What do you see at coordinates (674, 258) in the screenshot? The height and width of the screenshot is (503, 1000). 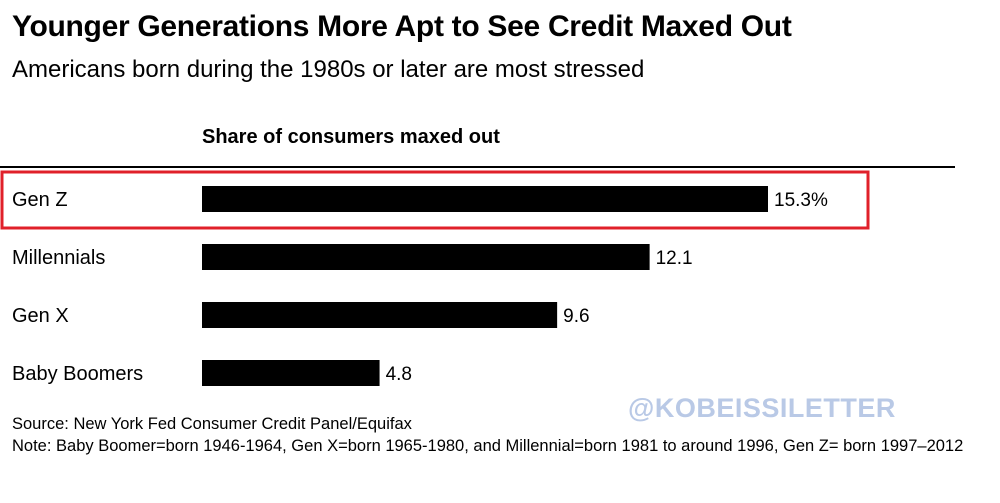 I see `value-label-millennials: 12.1` at bounding box center [674, 258].